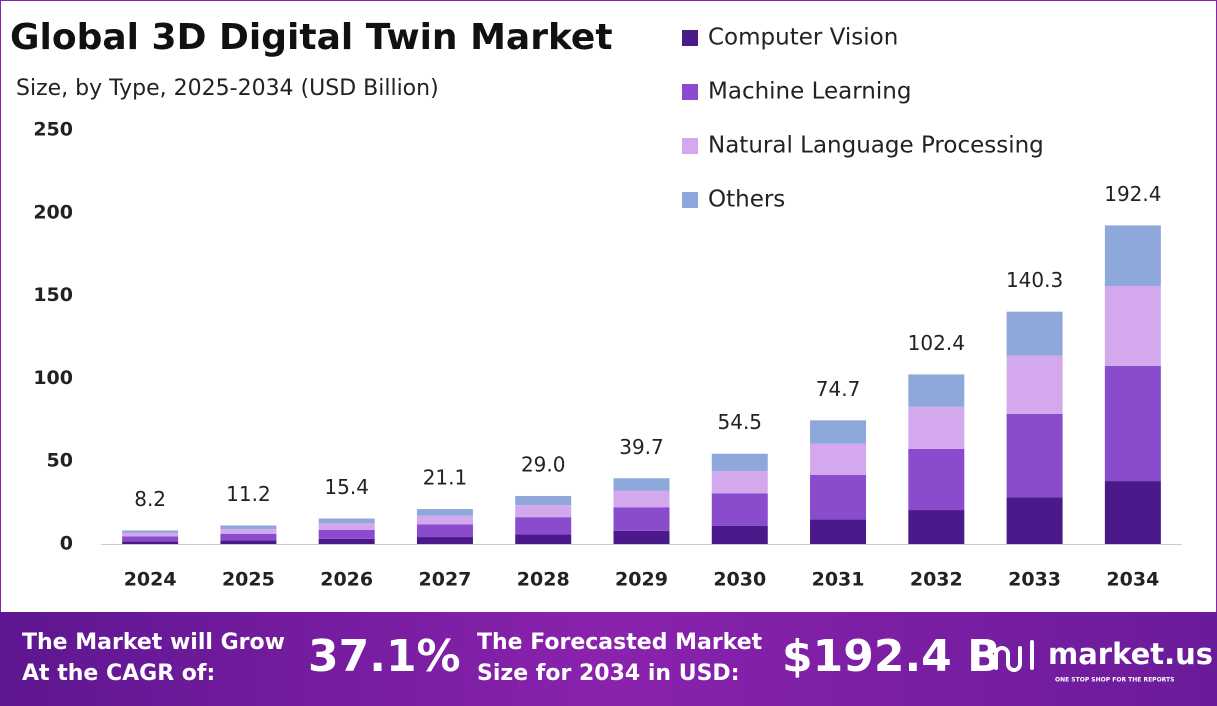 The width and height of the screenshot is (1217, 706). What do you see at coordinates (803, 38) in the screenshot?
I see `legend-label: Computer Vision` at bounding box center [803, 38].